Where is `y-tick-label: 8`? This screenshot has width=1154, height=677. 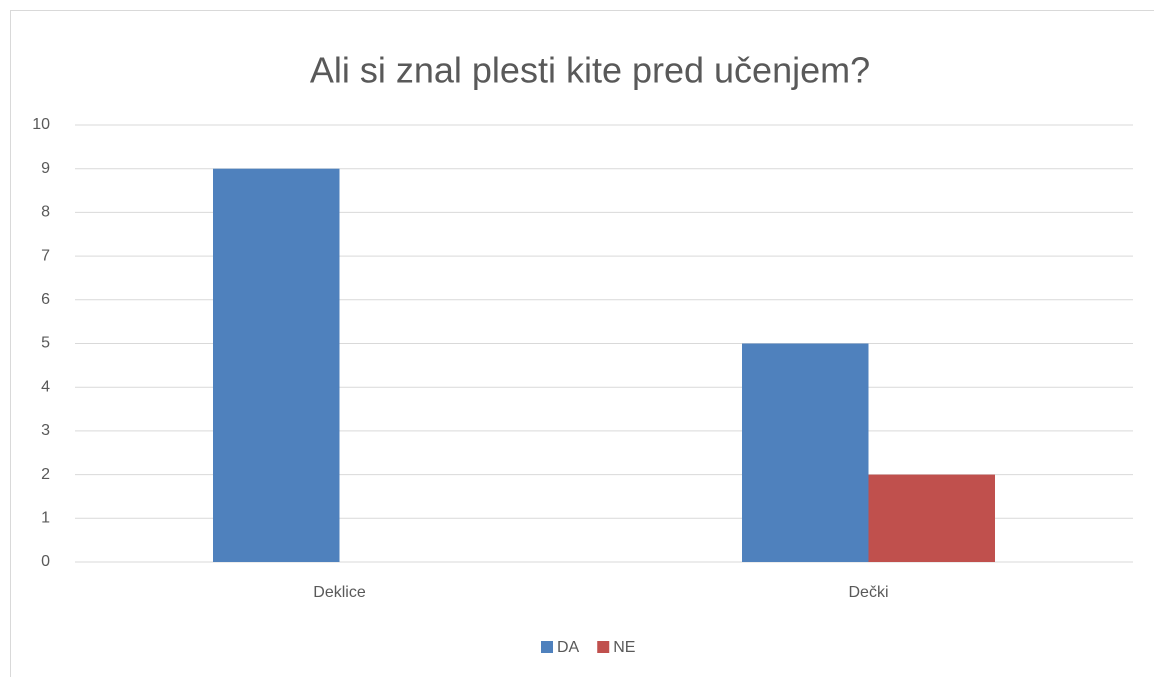 y-tick-label: 8 is located at coordinates (45, 212).